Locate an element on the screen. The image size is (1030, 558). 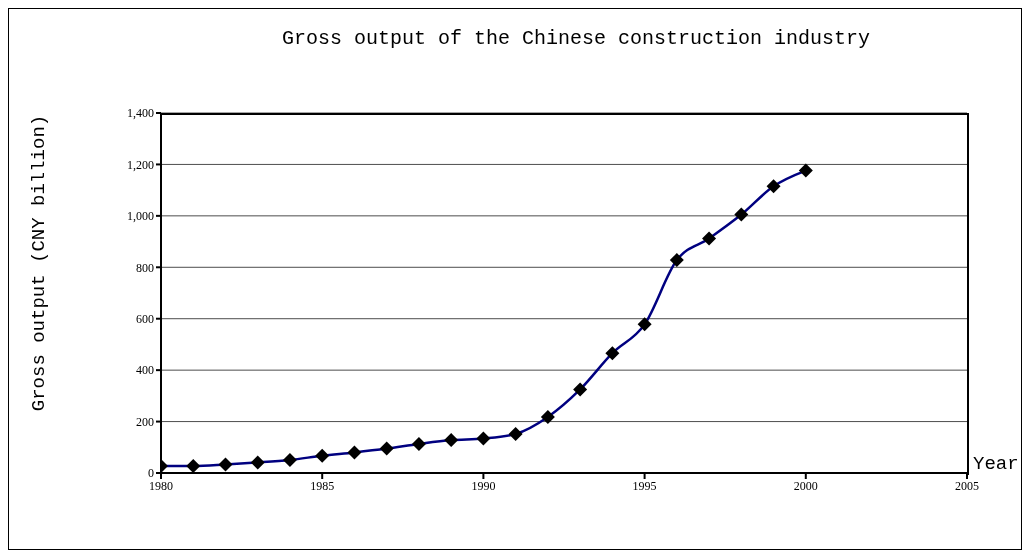
y-tick-label: 0 is located at coordinates (151, 473).